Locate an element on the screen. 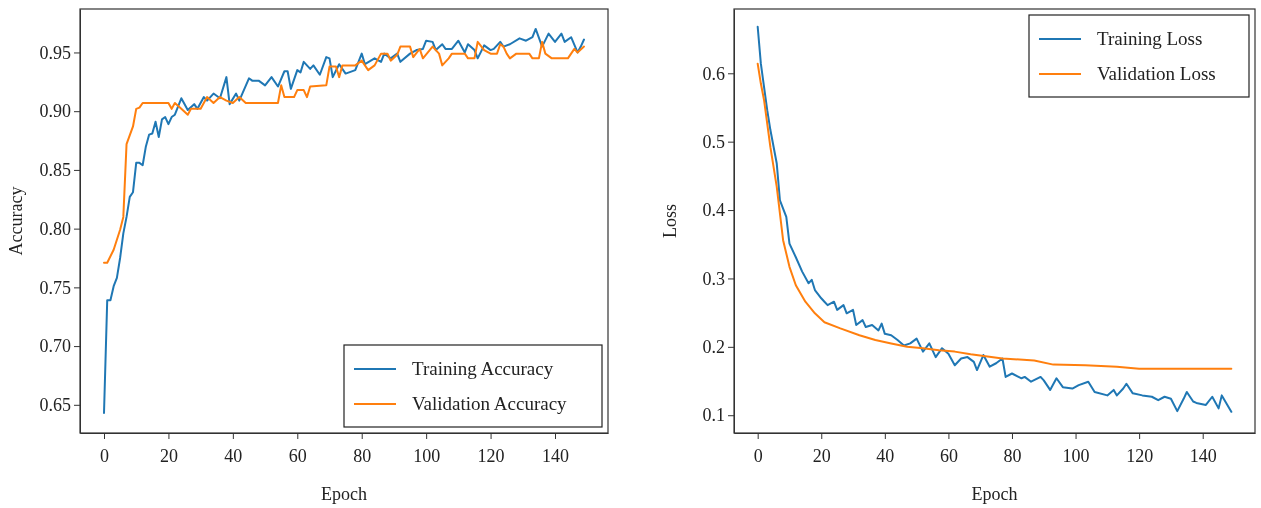 This screenshot has height=508, width=1261. y-tick-label: 0.1 is located at coordinates (713, 415).